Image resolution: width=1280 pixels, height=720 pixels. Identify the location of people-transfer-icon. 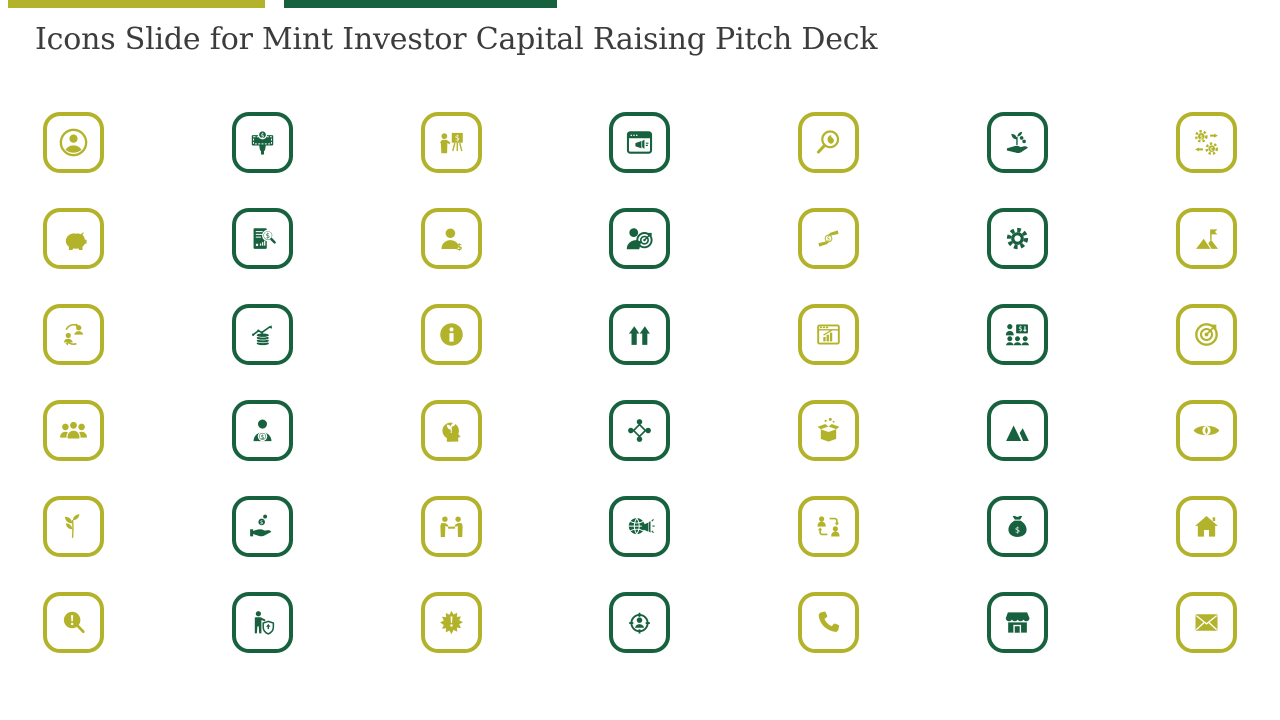
(828, 526).